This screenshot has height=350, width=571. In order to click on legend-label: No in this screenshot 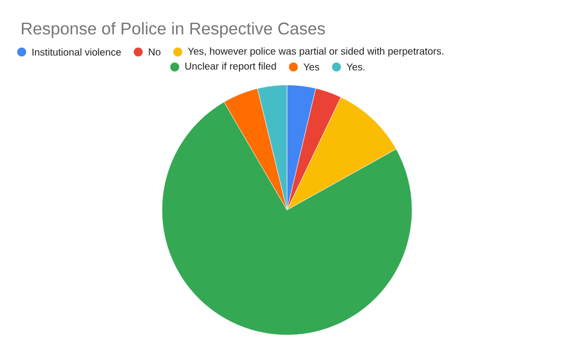, I will do `click(154, 52)`.